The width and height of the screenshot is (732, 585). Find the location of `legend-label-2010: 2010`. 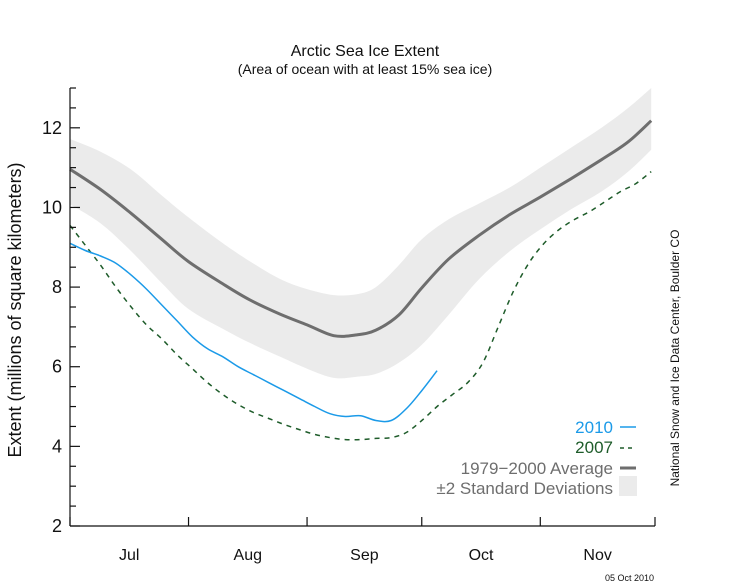

legend-label-2010: 2010 is located at coordinates (594, 427).